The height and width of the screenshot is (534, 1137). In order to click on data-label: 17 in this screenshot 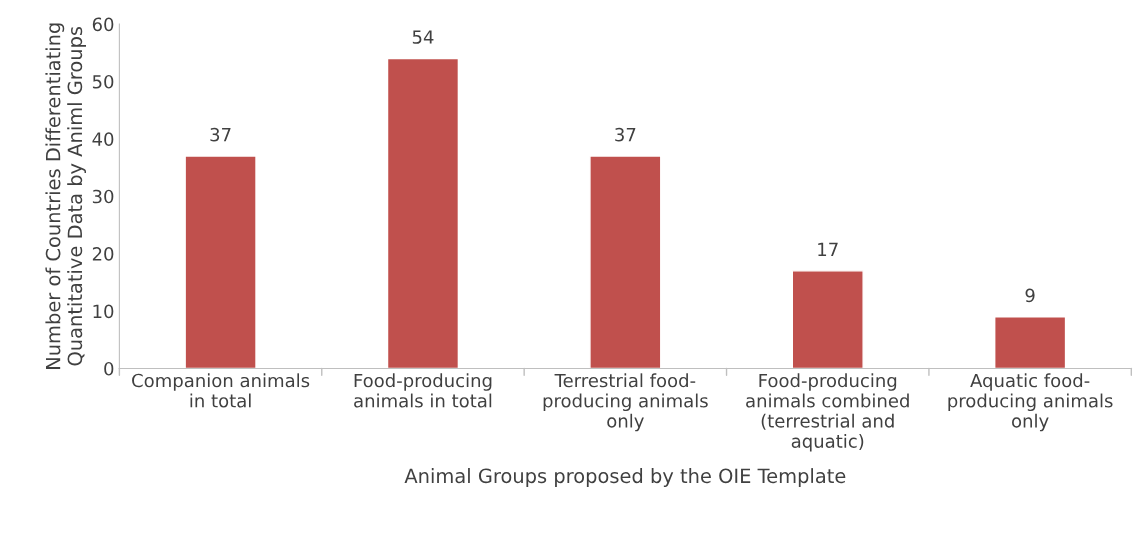, I will do `click(828, 249)`.